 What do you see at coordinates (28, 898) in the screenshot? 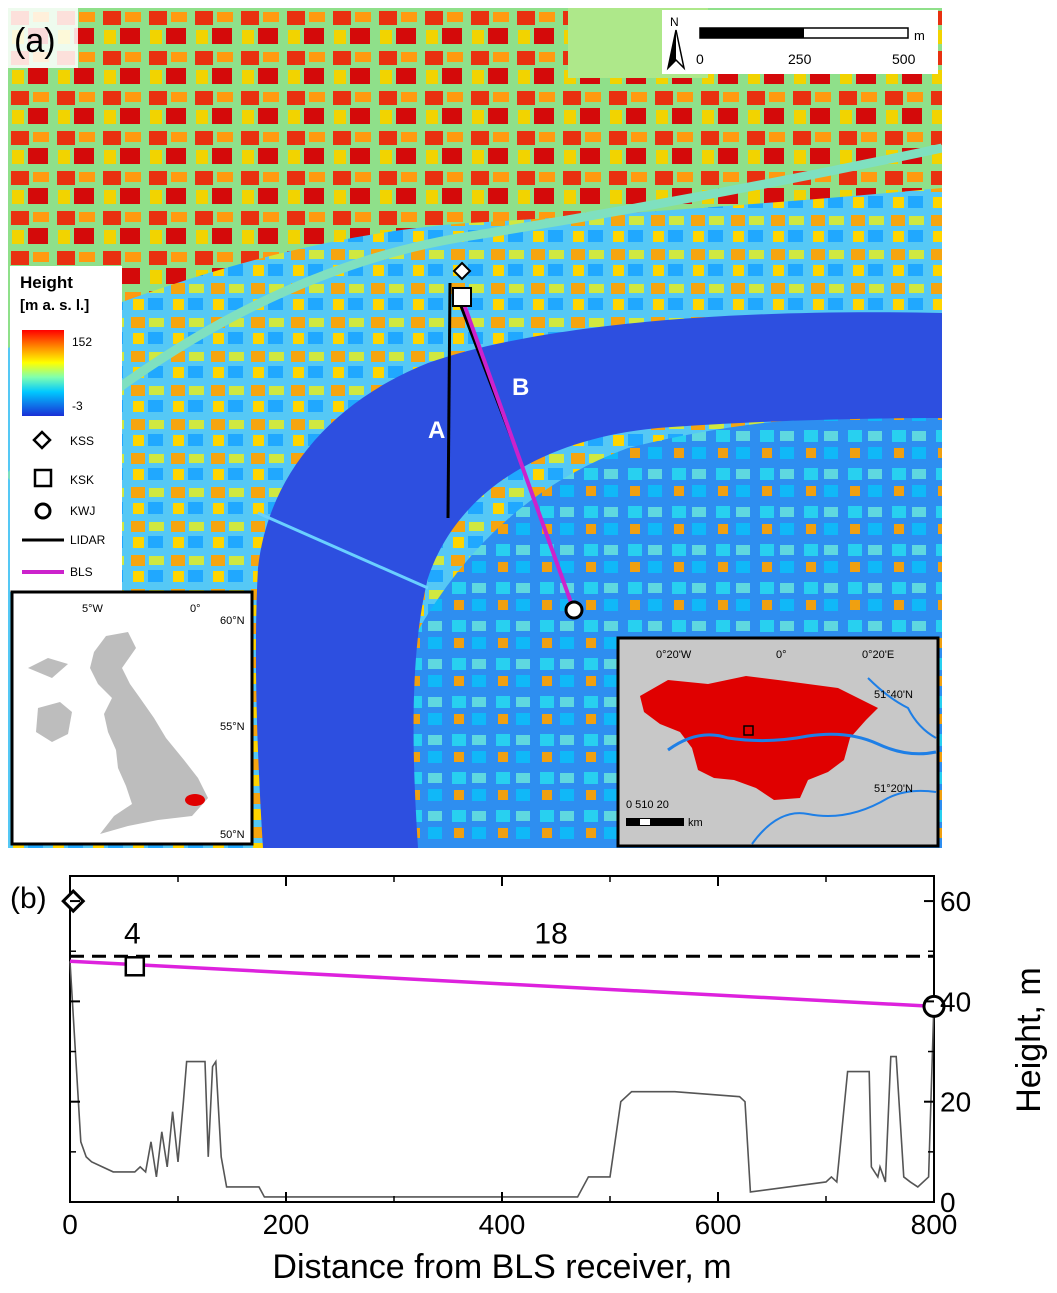
I see `panel-b-label: (b)` at bounding box center [28, 898].